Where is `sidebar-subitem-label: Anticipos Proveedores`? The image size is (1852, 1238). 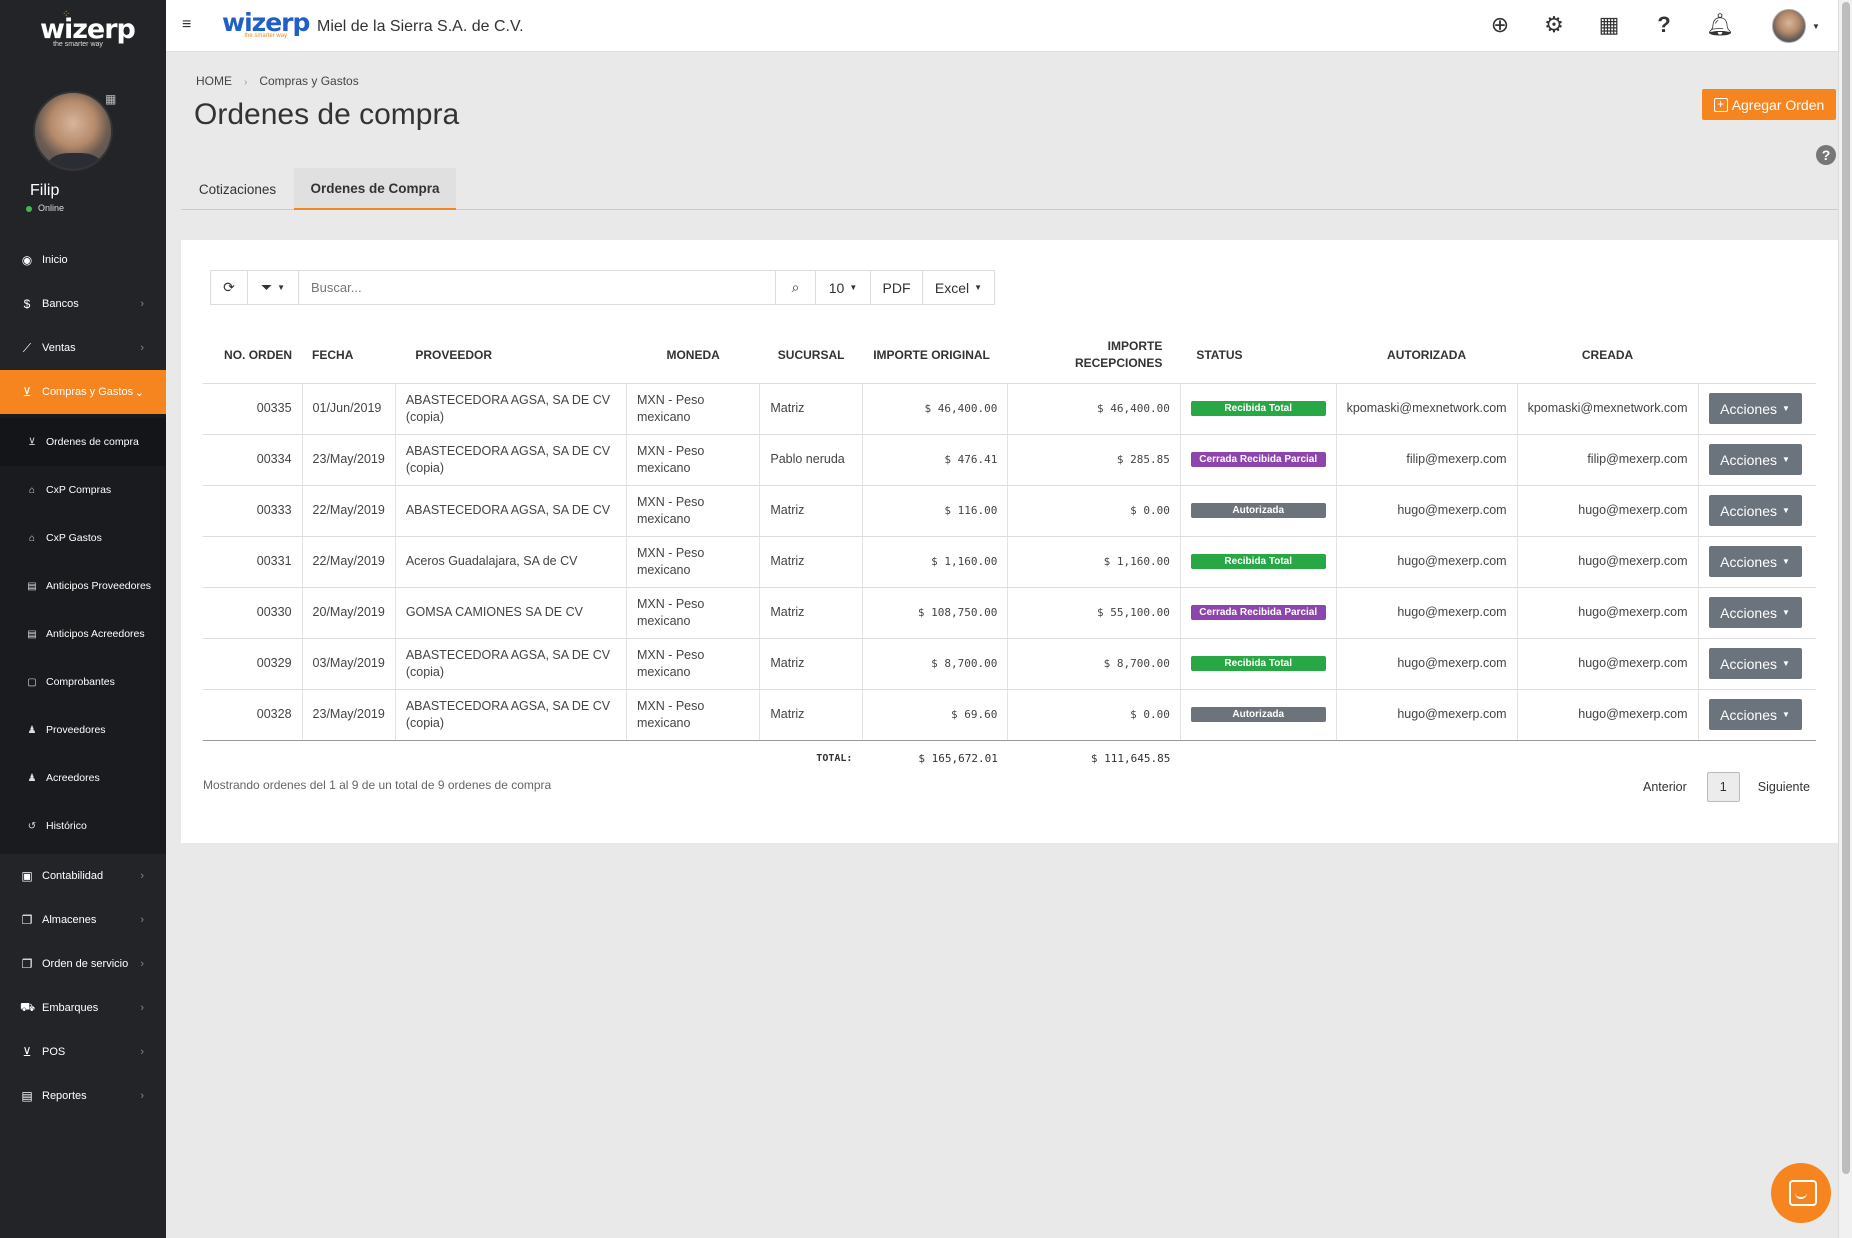 sidebar-subitem-label: Anticipos Proveedores is located at coordinates (99, 586).